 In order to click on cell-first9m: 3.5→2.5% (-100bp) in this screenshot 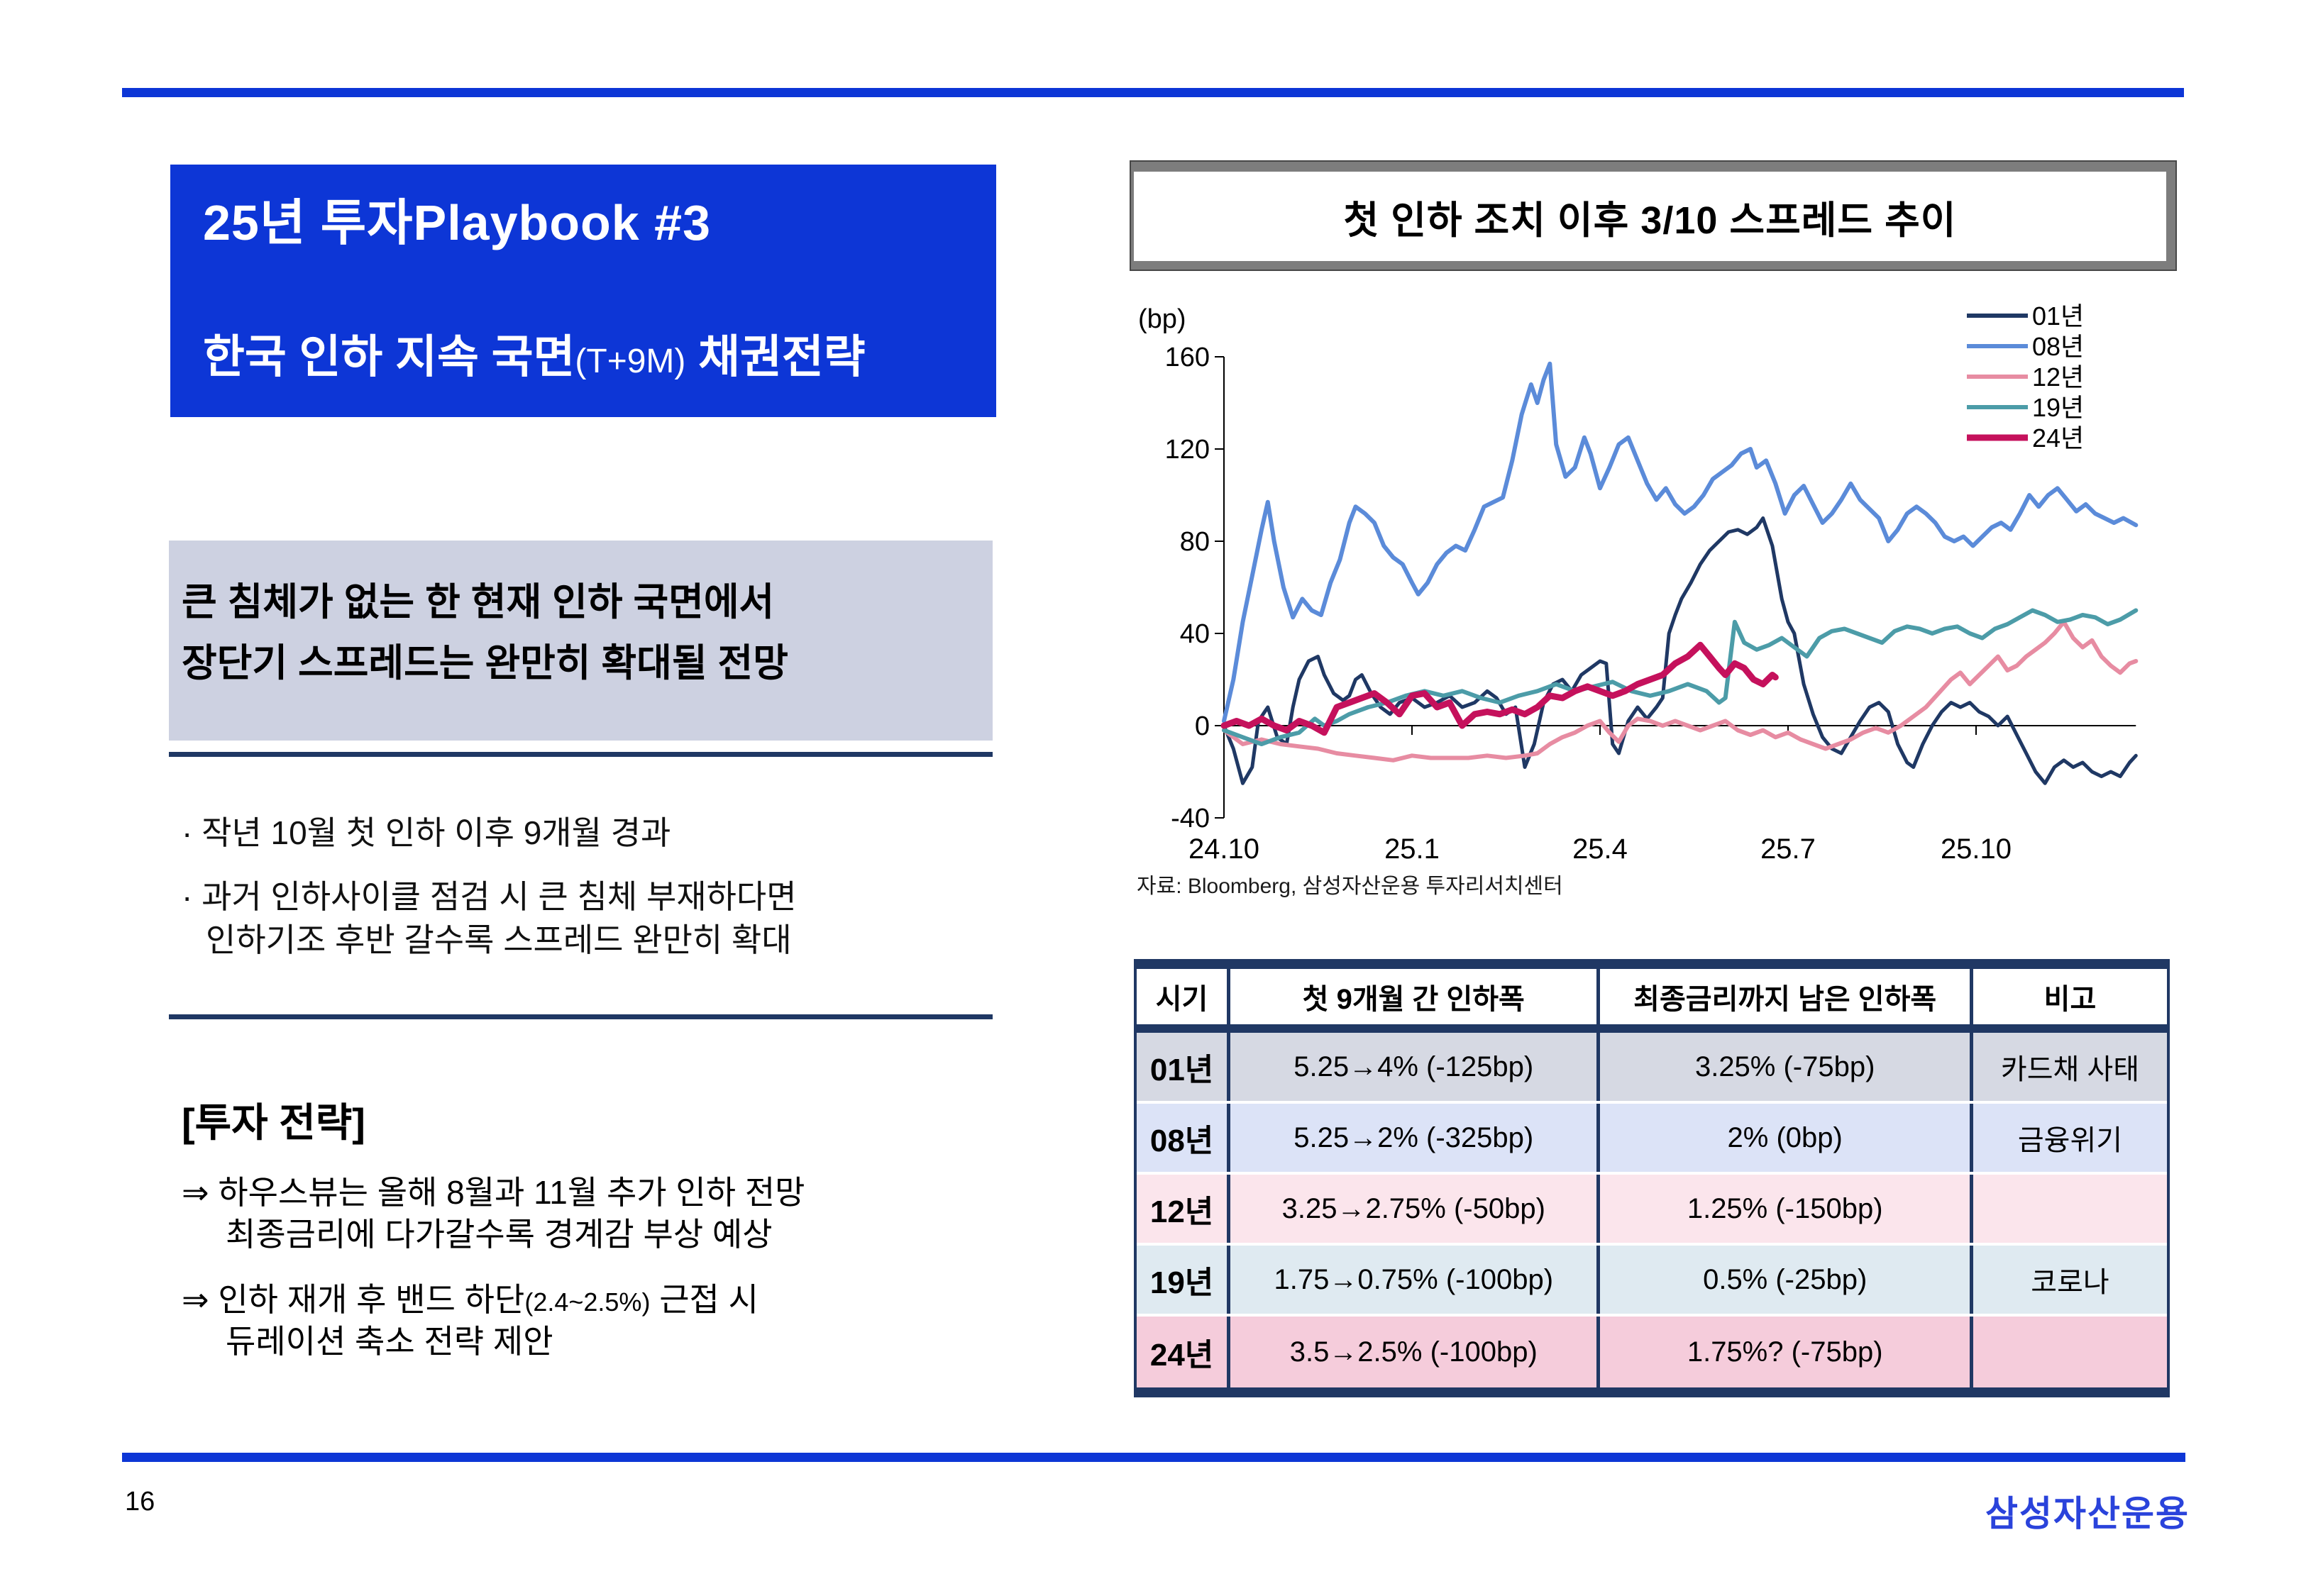, I will do `click(1415, 1352)`.